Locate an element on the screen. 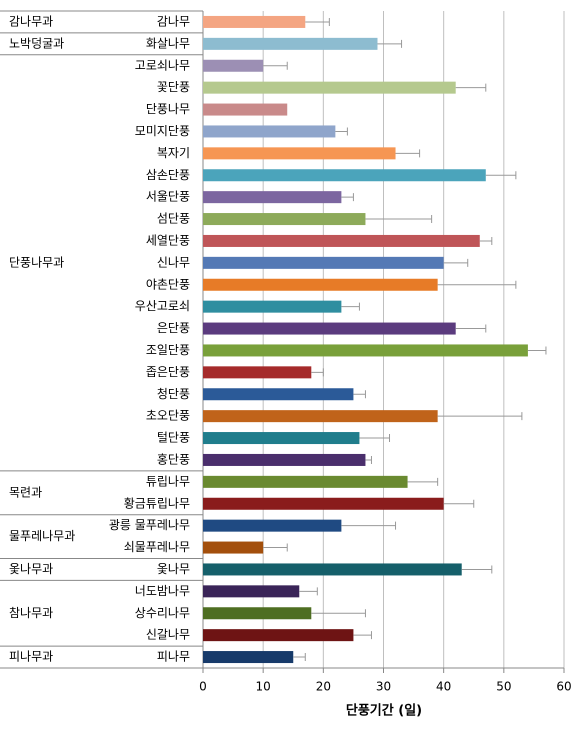 The width and height of the screenshot is (580, 735). y-tick-label: 좁은단풍 is located at coordinates (168, 372).